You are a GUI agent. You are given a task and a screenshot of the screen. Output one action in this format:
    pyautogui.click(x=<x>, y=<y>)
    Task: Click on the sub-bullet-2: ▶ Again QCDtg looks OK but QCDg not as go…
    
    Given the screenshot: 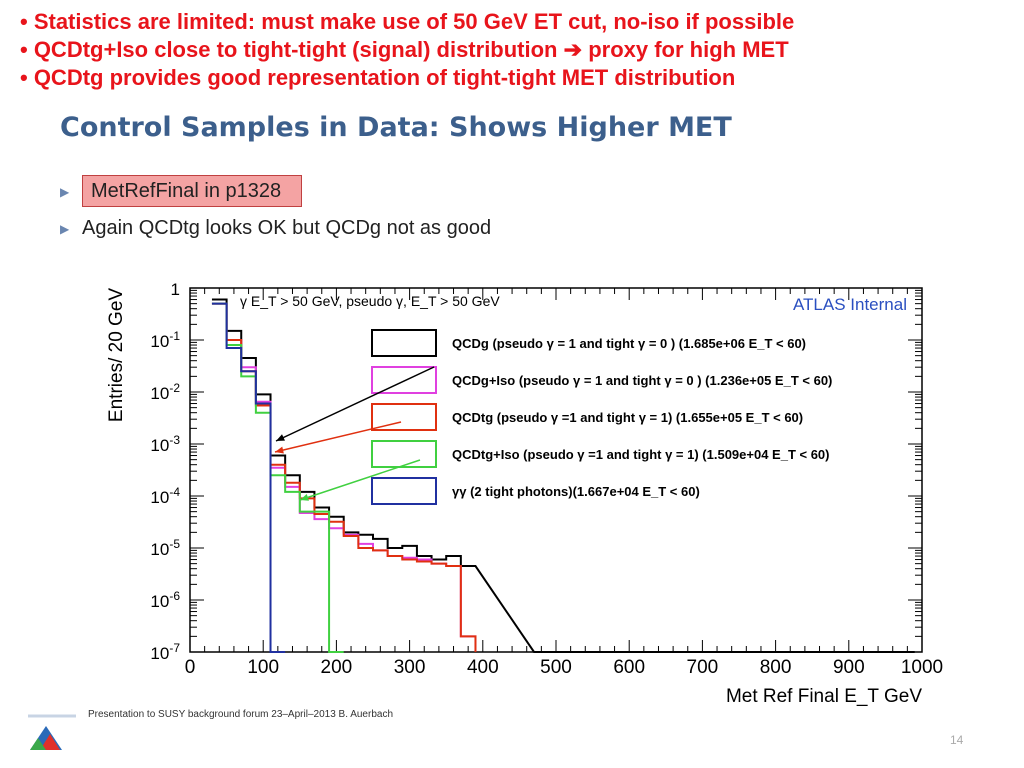 What is the action you would take?
    pyautogui.click(x=275, y=228)
    